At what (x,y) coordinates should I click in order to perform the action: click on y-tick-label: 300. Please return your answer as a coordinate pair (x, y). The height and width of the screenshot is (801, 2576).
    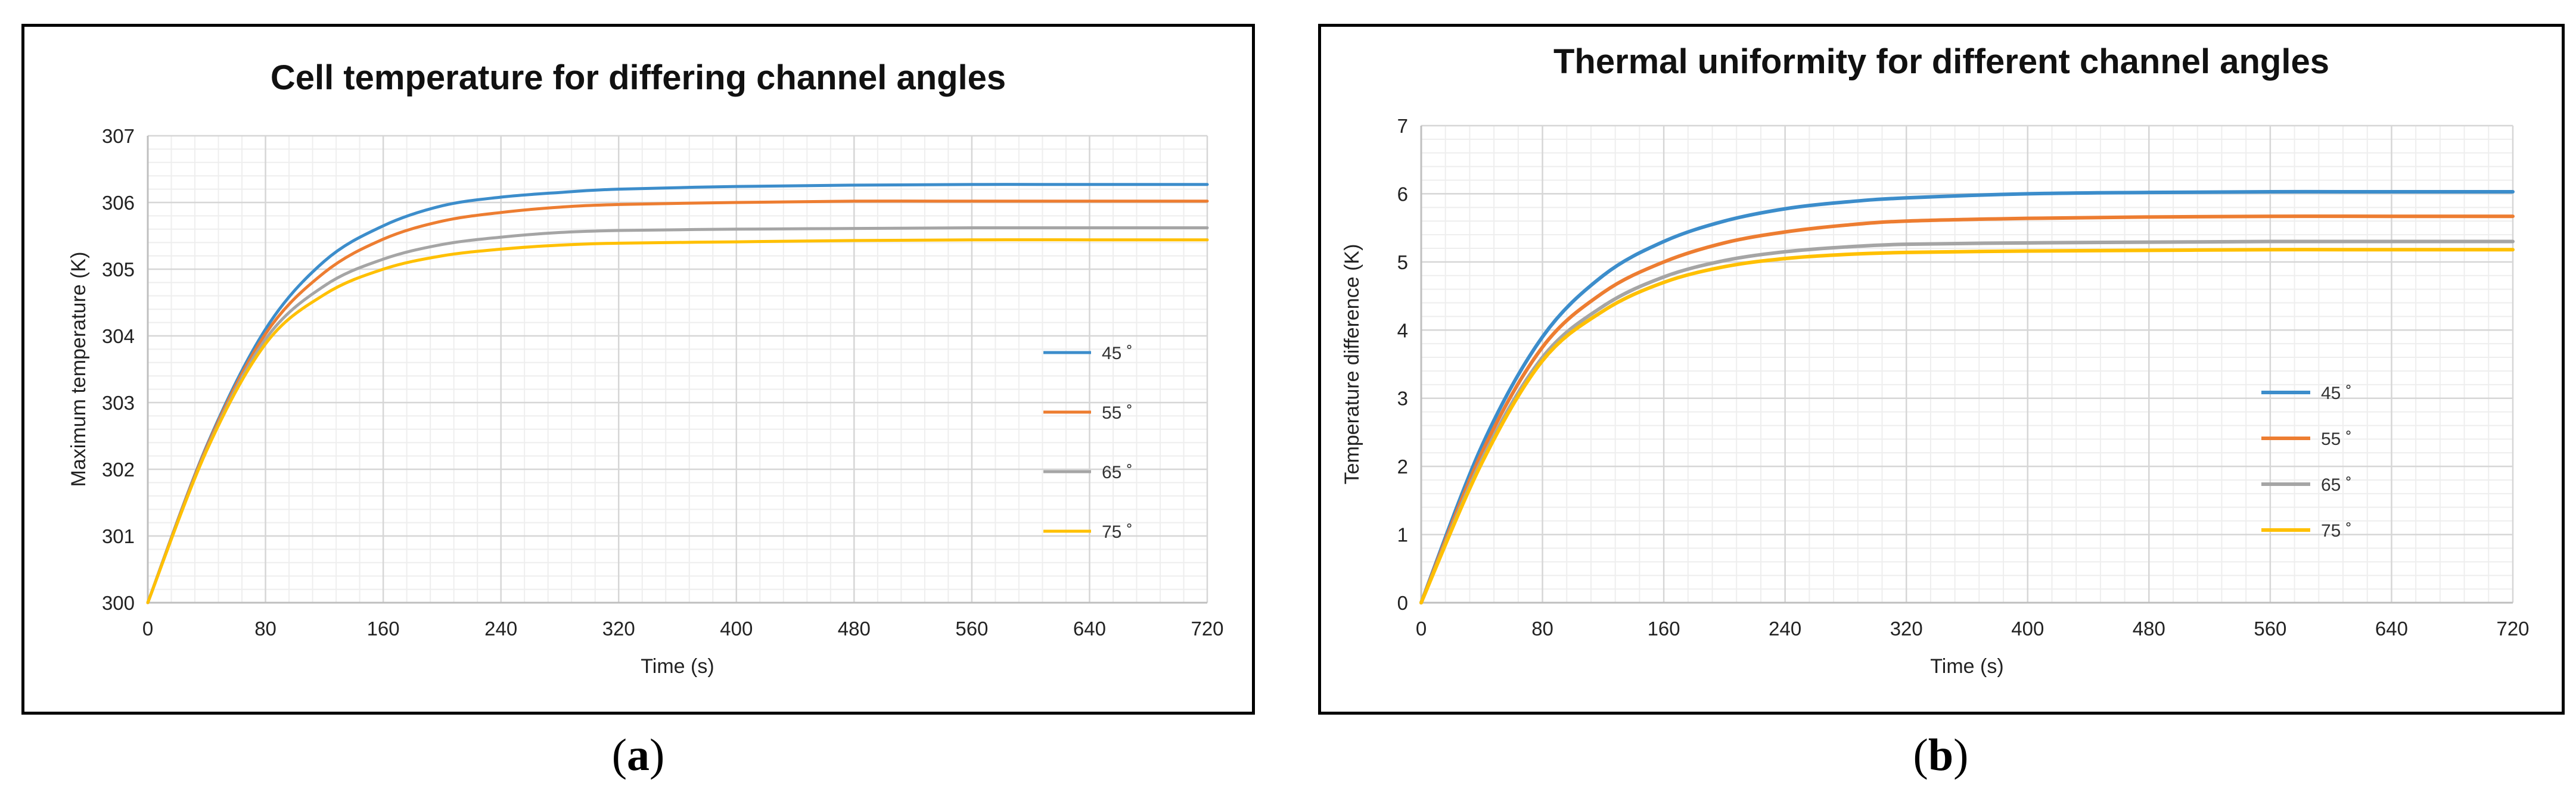
    Looking at the image, I should click on (119, 603).